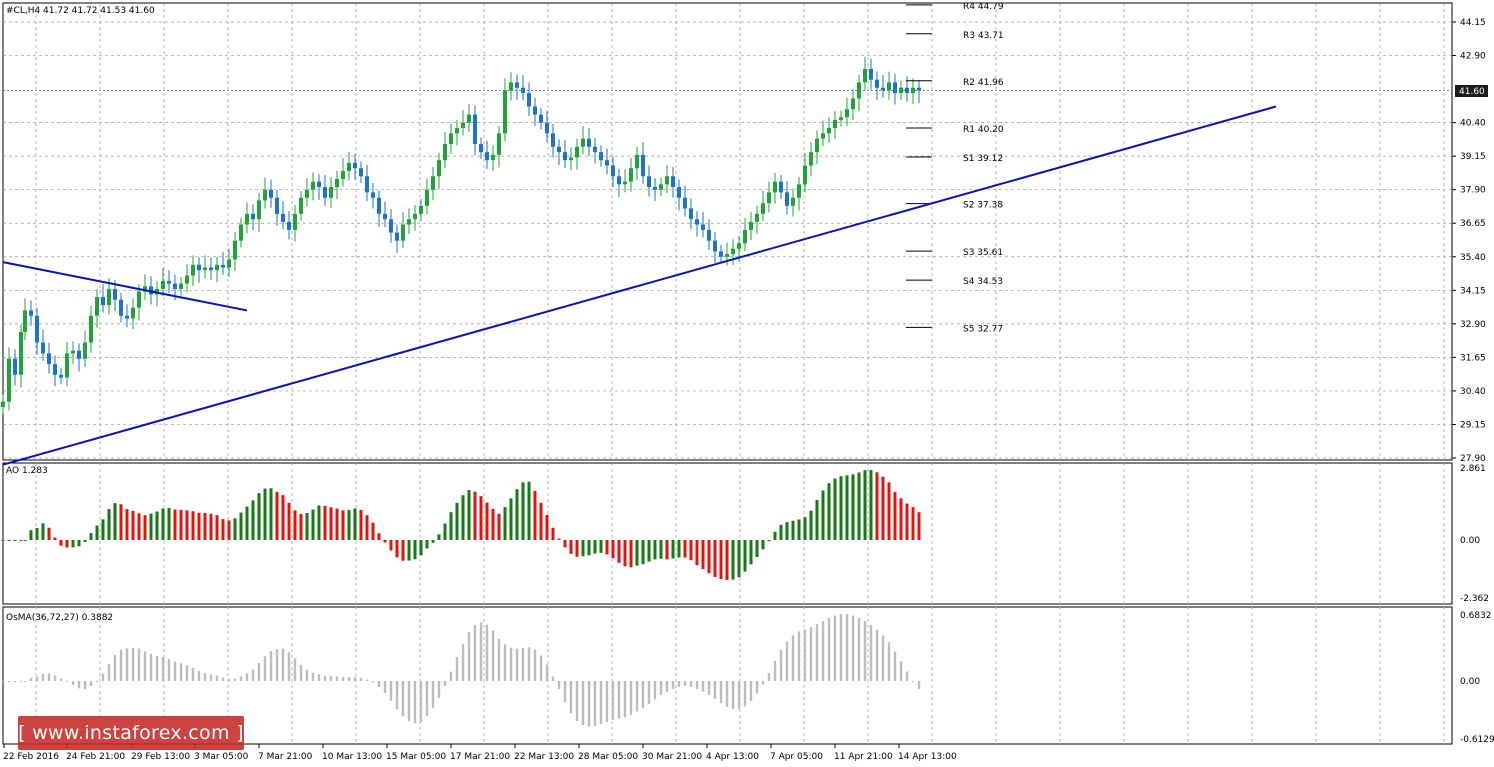 The width and height of the screenshot is (1494, 767). I want to click on y-tick-label: 29.15, so click(1473, 425).